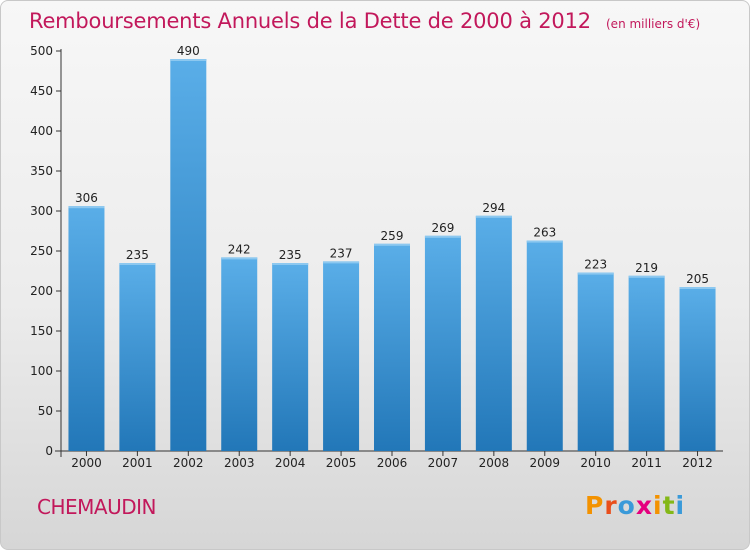  What do you see at coordinates (544, 233) in the screenshot?
I see `data-label: 263` at bounding box center [544, 233].